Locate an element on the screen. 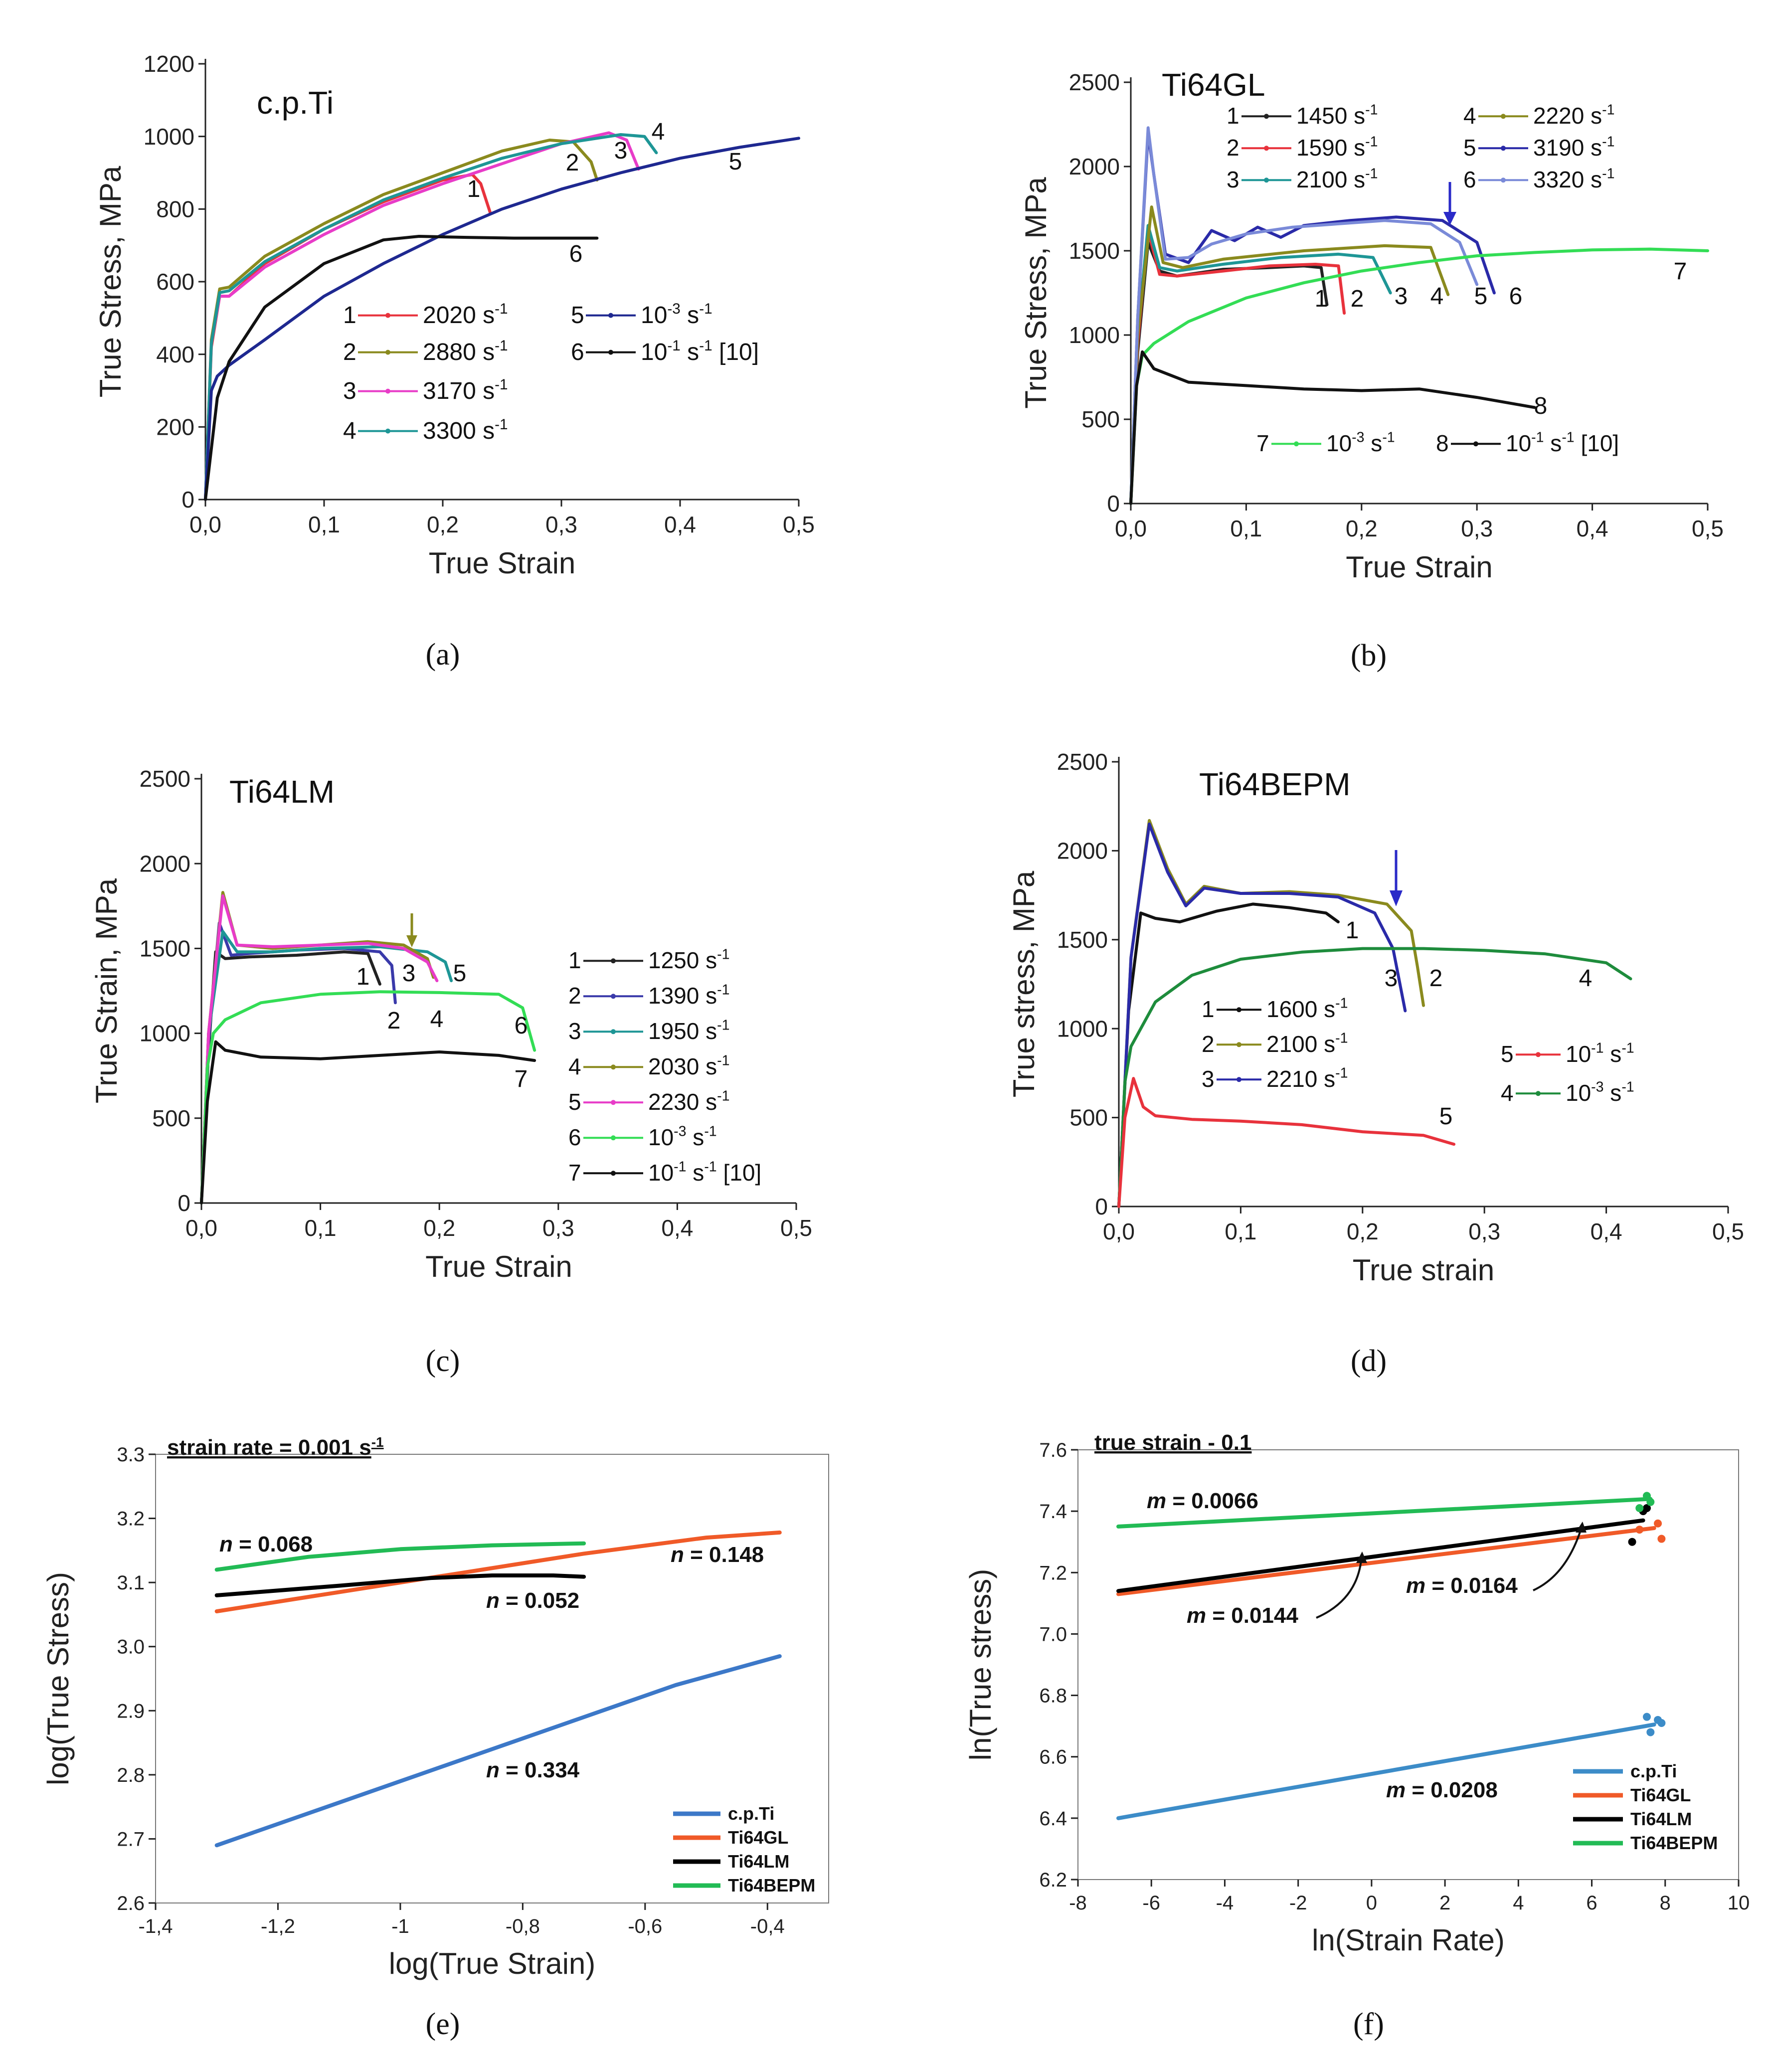 Image resolution: width=1769 pixels, height=2072 pixels. exponent-label: m = 0.0066 is located at coordinates (1202, 1501).